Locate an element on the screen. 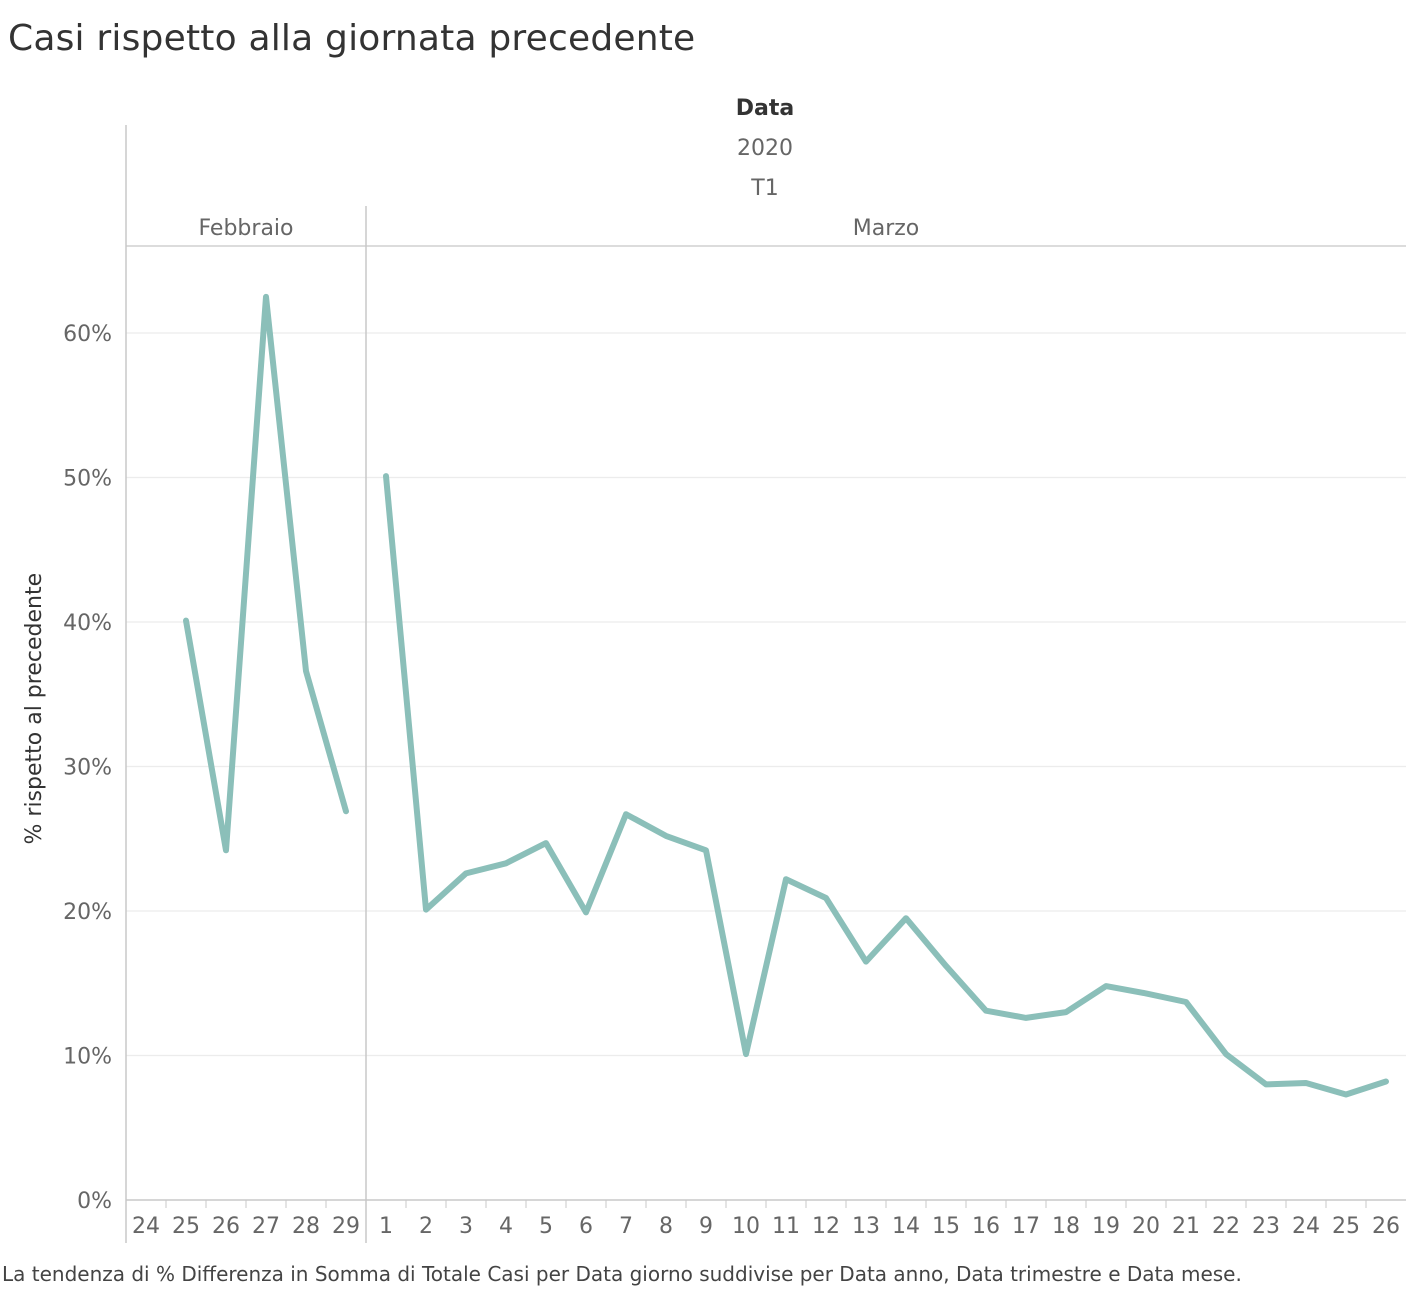  x-tick-label: 3 is located at coordinates (466, 1226).